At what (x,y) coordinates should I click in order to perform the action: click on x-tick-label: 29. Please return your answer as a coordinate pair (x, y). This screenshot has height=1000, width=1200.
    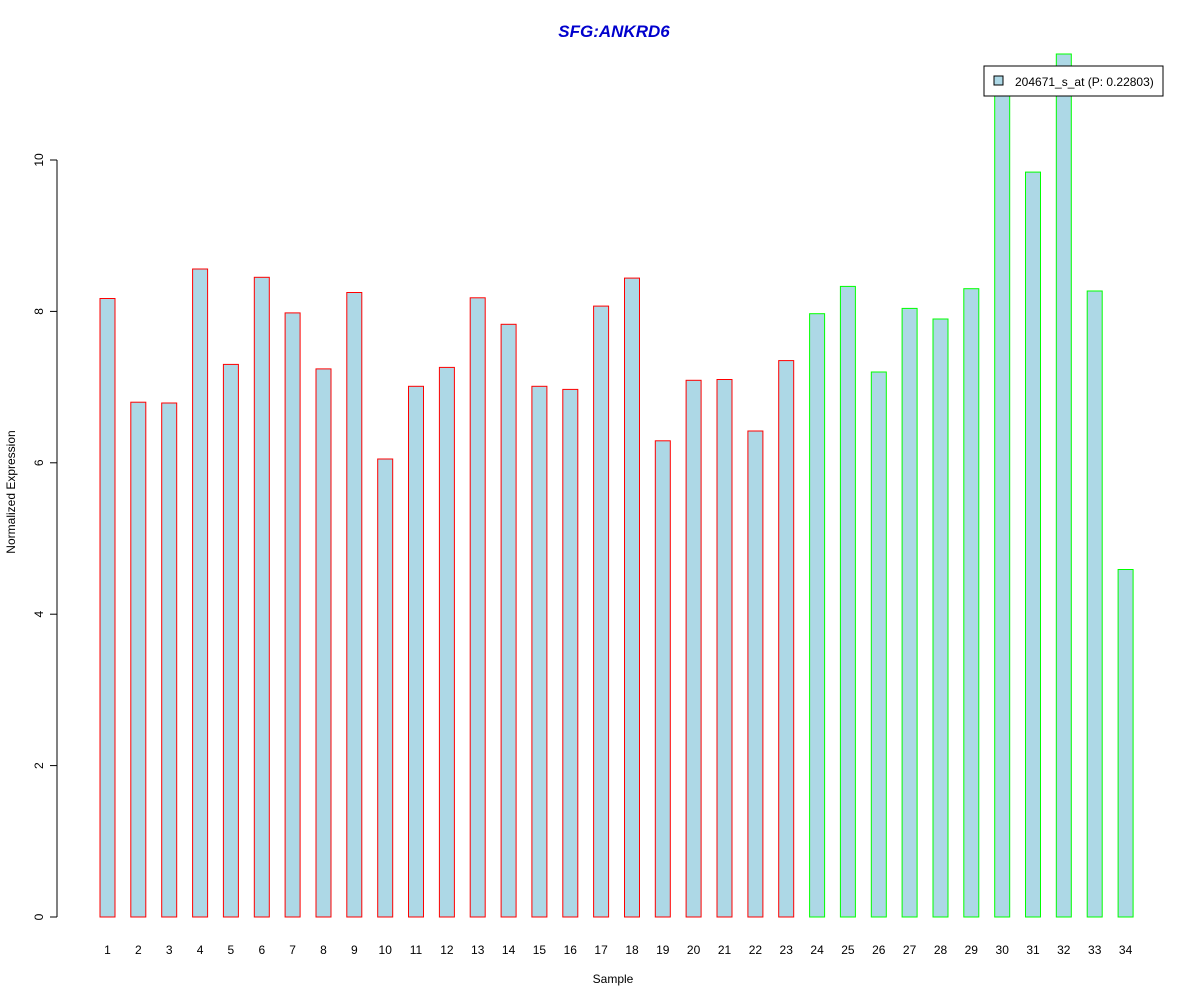
    Looking at the image, I should click on (972, 950).